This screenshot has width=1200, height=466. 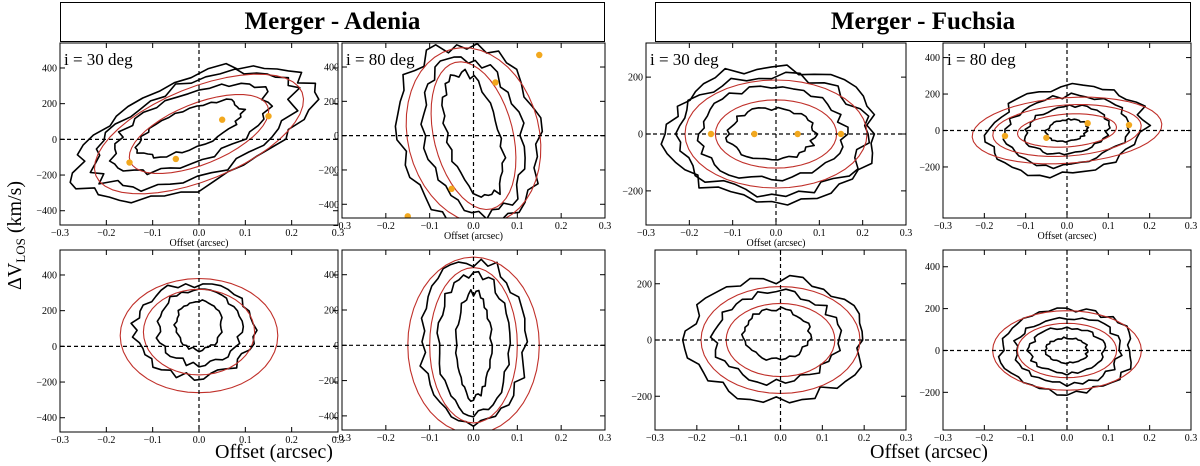 What do you see at coordinates (923, 22) in the screenshot?
I see `title-merger-fuchsia: Merger - Fuchsia` at bounding box center [923, 22].